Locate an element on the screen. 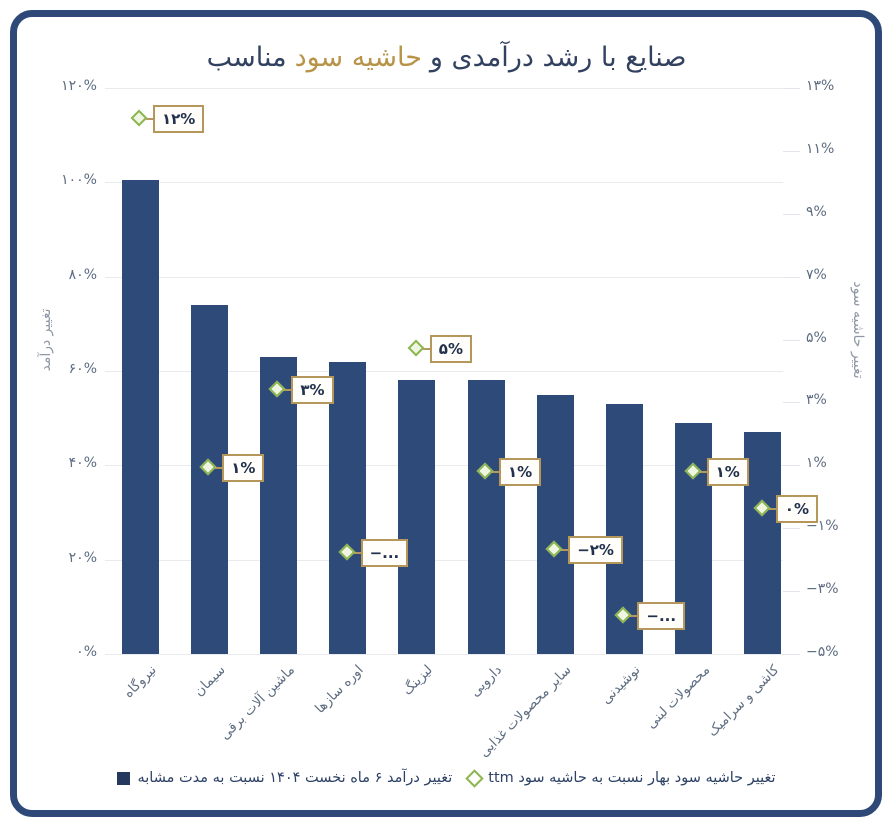 The width and height of the screenshot is (893, 827). category-label-0: نیروگاه is located at coordinates (140, 682).